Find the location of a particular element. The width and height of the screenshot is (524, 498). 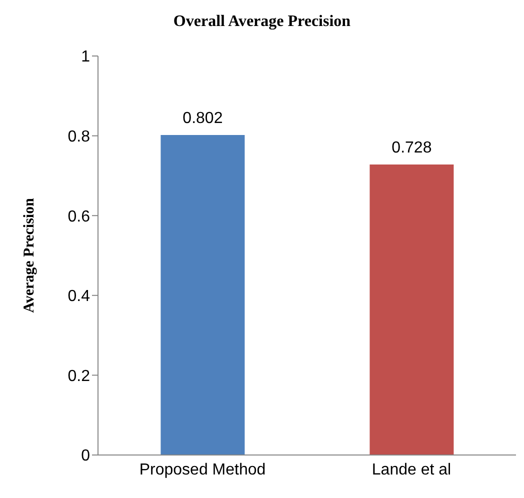

y-tick-label: 0.6 is located at coordinates (79, 217).